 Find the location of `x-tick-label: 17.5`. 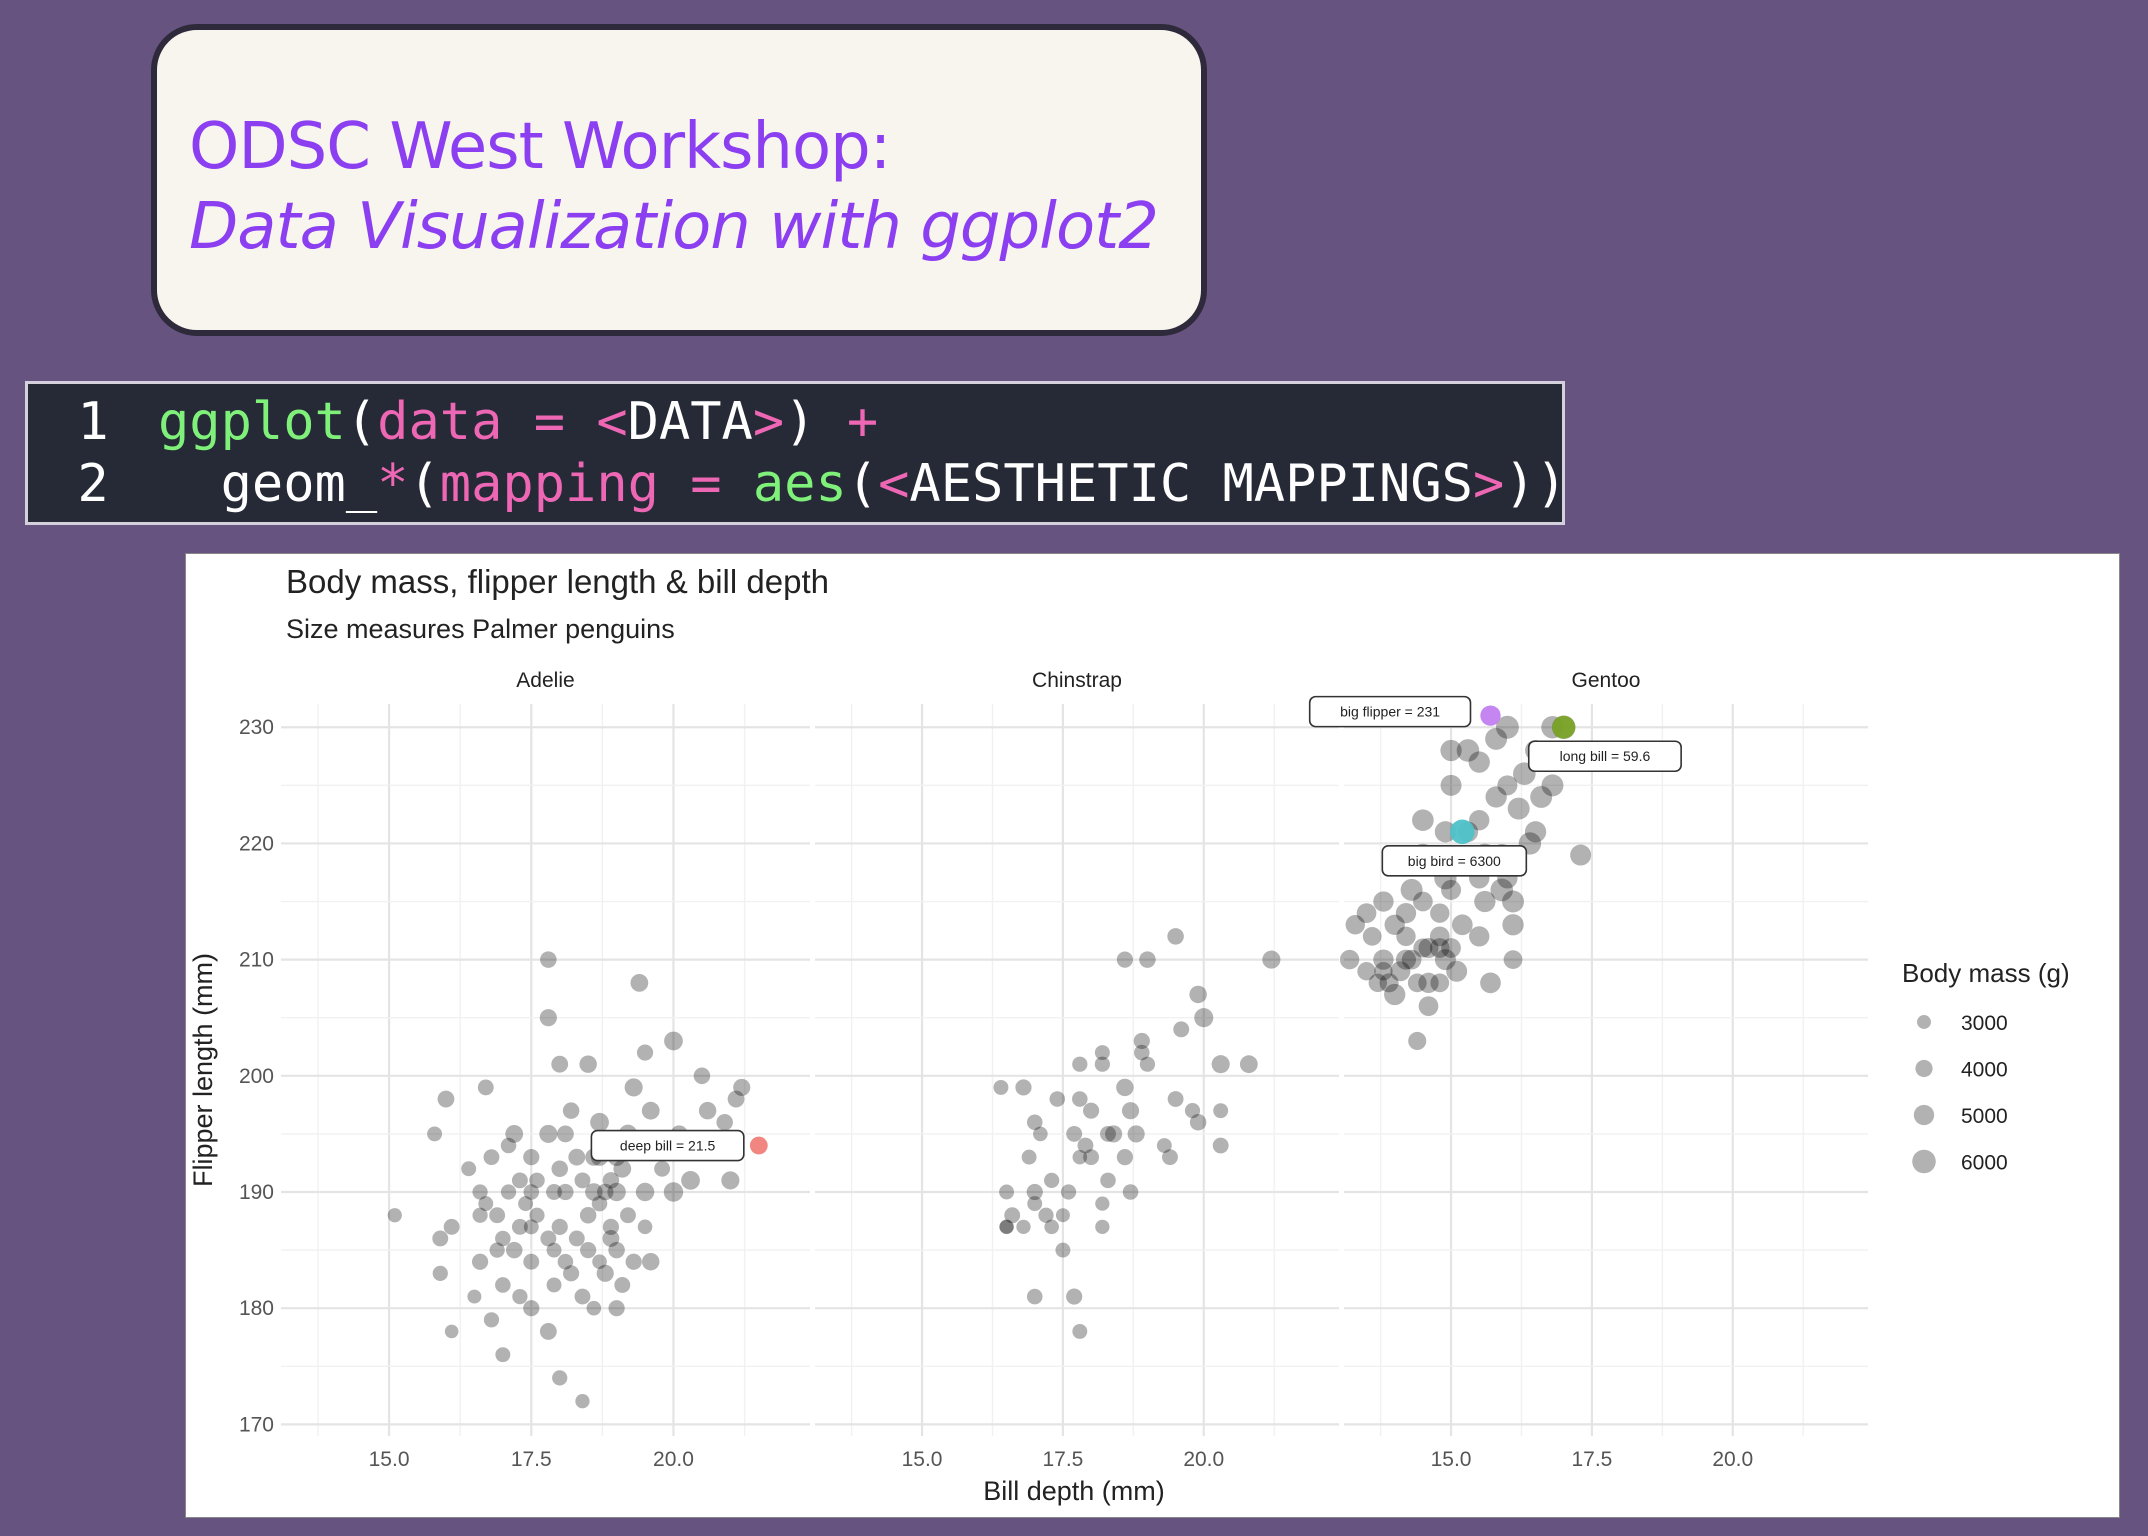

x-tick-label: 17.5 is located at coordinates (1062, 1459).